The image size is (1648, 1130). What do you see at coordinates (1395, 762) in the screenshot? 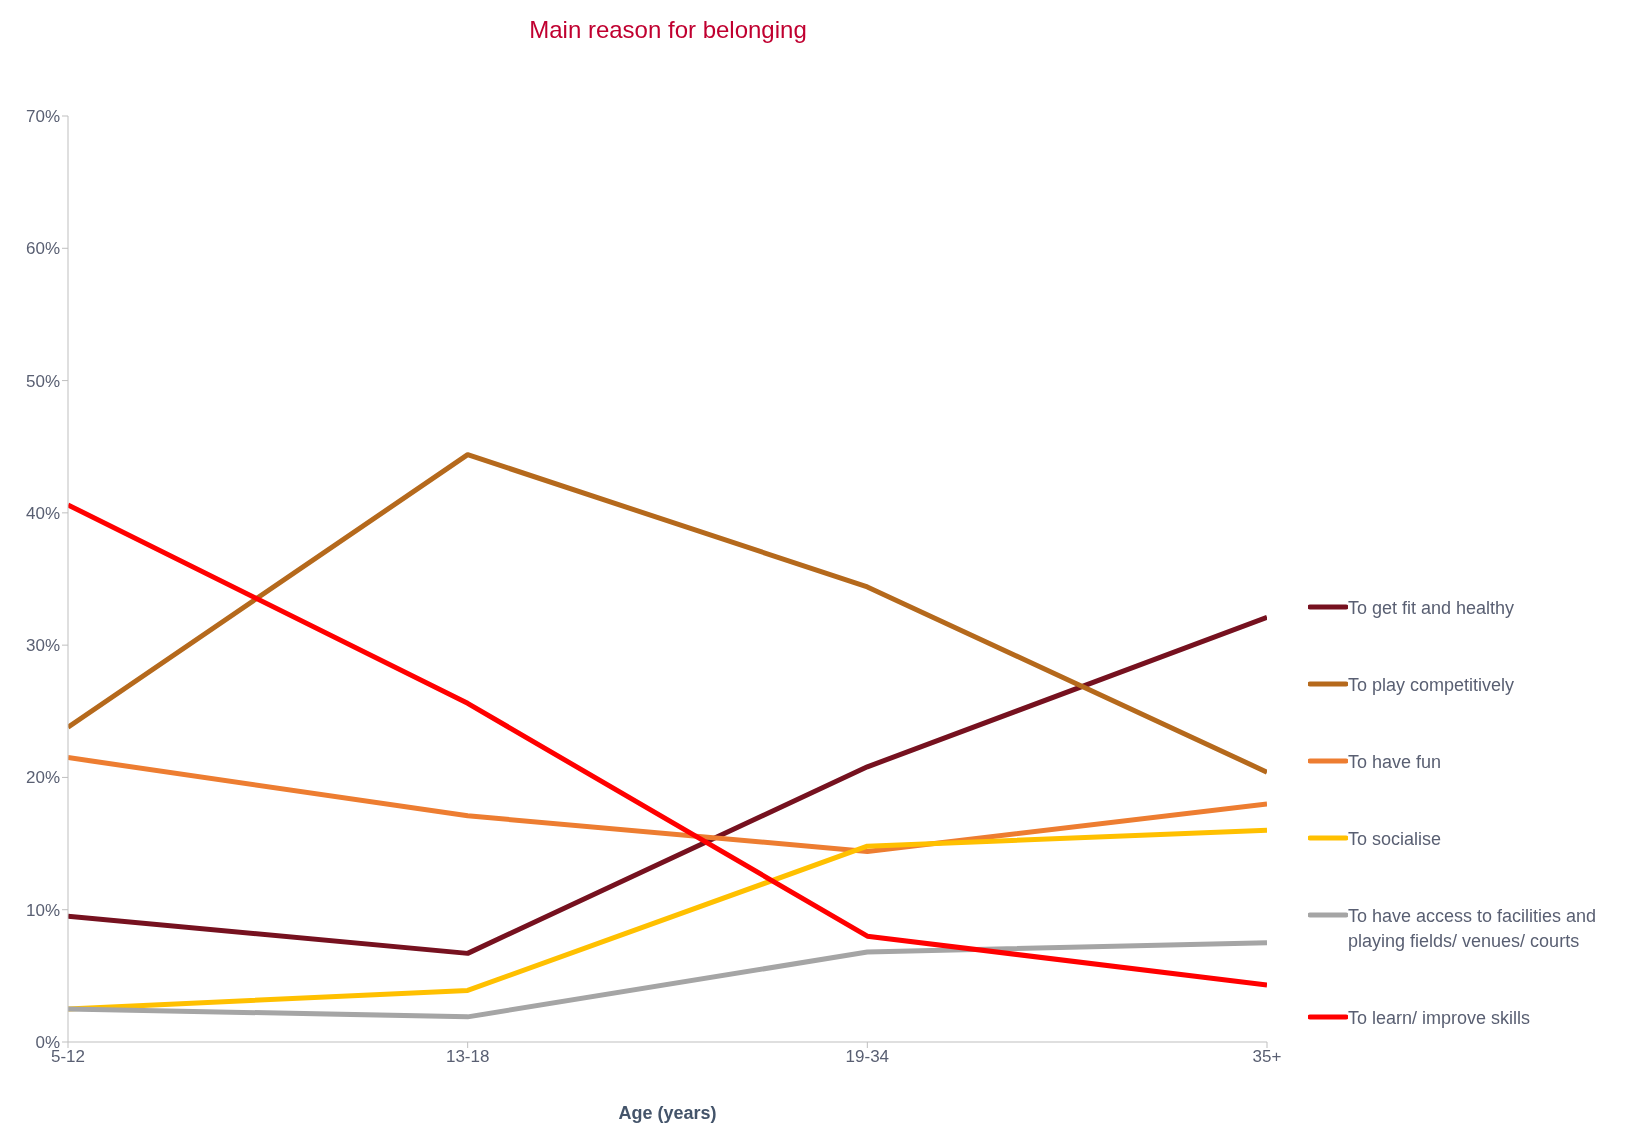
I see `legend-label: To have fun` at bounding box center [1395, 762].